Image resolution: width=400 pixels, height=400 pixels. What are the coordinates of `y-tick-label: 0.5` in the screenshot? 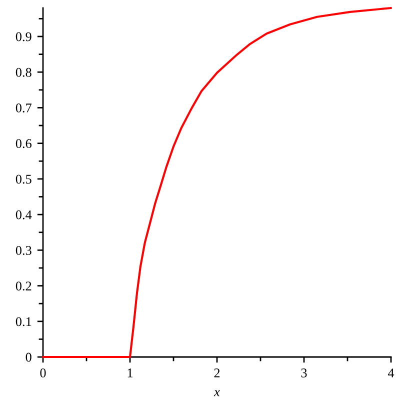 It's located at (24, 179).